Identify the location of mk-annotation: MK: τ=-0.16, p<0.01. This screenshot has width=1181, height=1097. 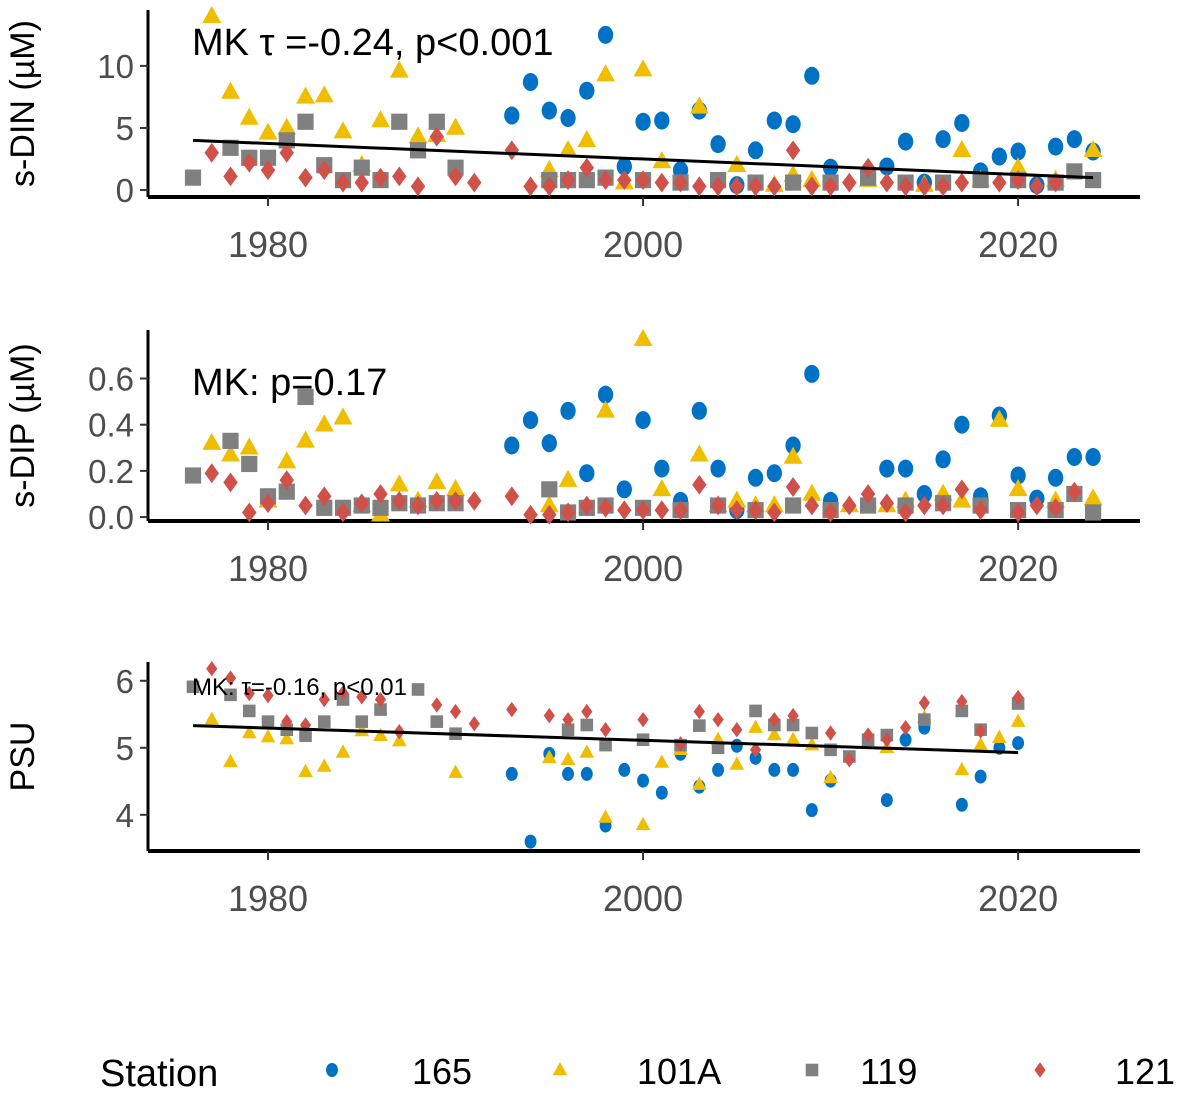
(299, 687).